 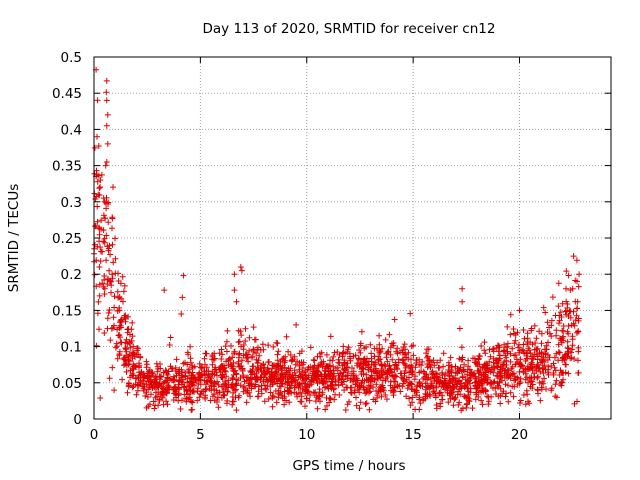 What do you see at coordinates (67, 167) in the screenshot?
I see `y-tick-label: 0.35` at bounding box center [67, 167].